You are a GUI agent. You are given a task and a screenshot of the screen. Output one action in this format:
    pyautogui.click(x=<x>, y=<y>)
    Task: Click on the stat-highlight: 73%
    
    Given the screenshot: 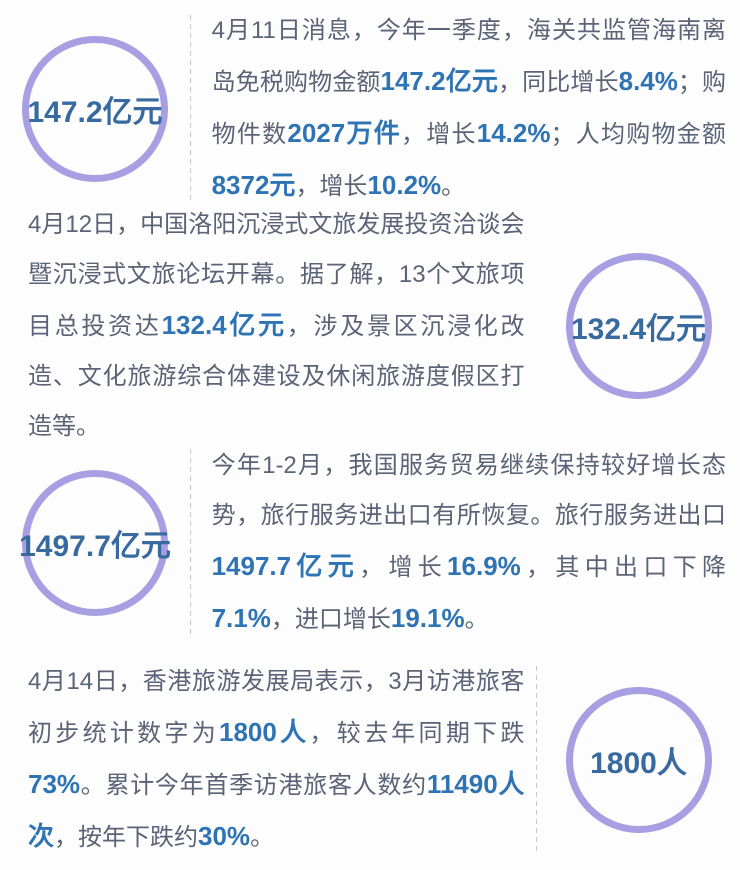 What is the action you would take?
    pyautogui.click(x=54, y=783)
    